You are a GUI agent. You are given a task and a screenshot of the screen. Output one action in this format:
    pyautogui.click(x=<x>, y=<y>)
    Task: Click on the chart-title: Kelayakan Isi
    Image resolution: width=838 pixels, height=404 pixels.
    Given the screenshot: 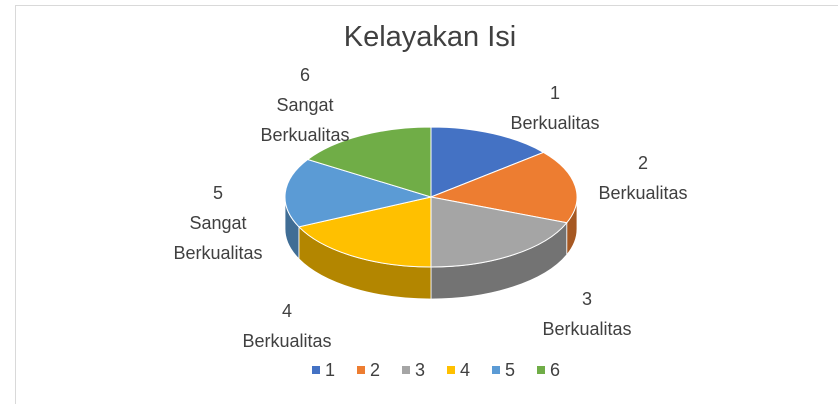 What is the action you would take?
    pyautogui.click(x=430, y=37)
    